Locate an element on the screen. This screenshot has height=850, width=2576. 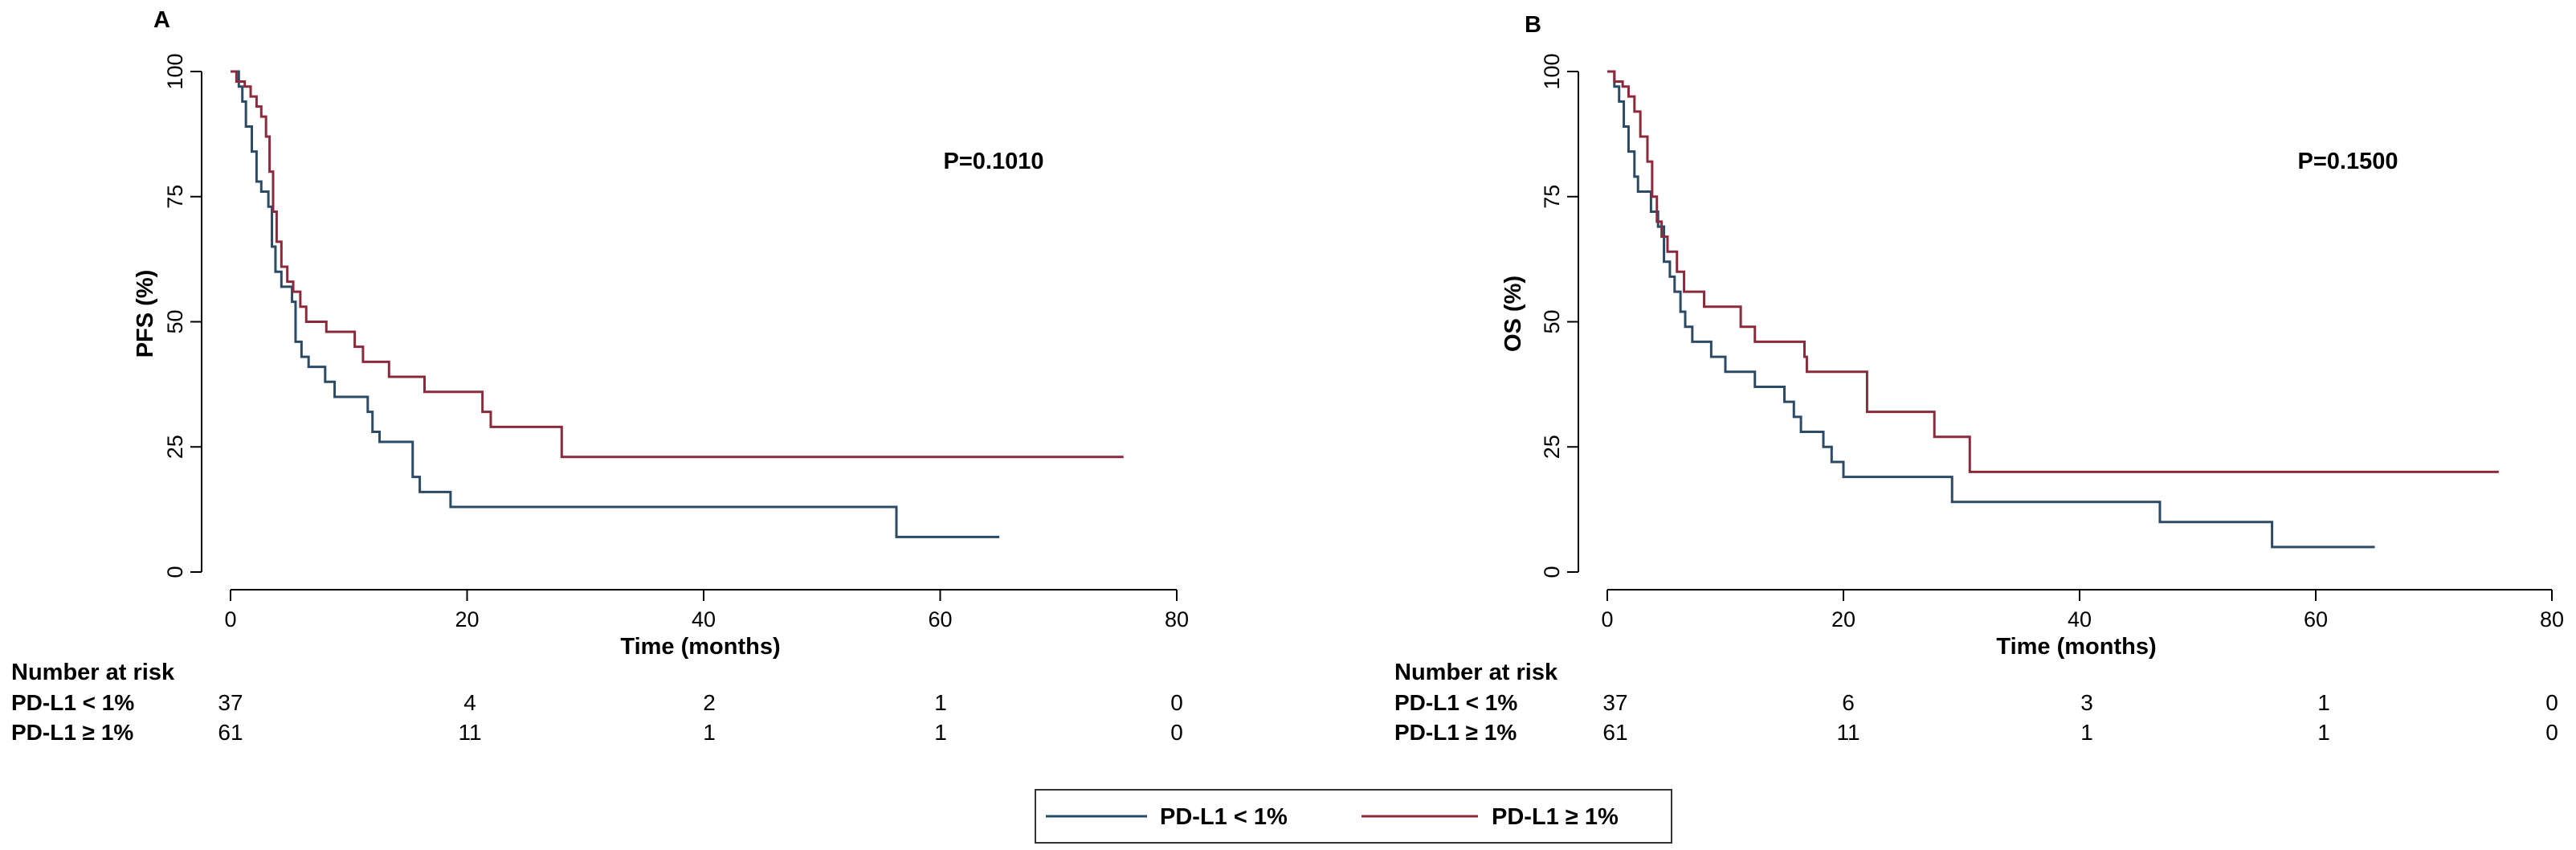
risk-count: 4 is located at coordinates (469, 702).